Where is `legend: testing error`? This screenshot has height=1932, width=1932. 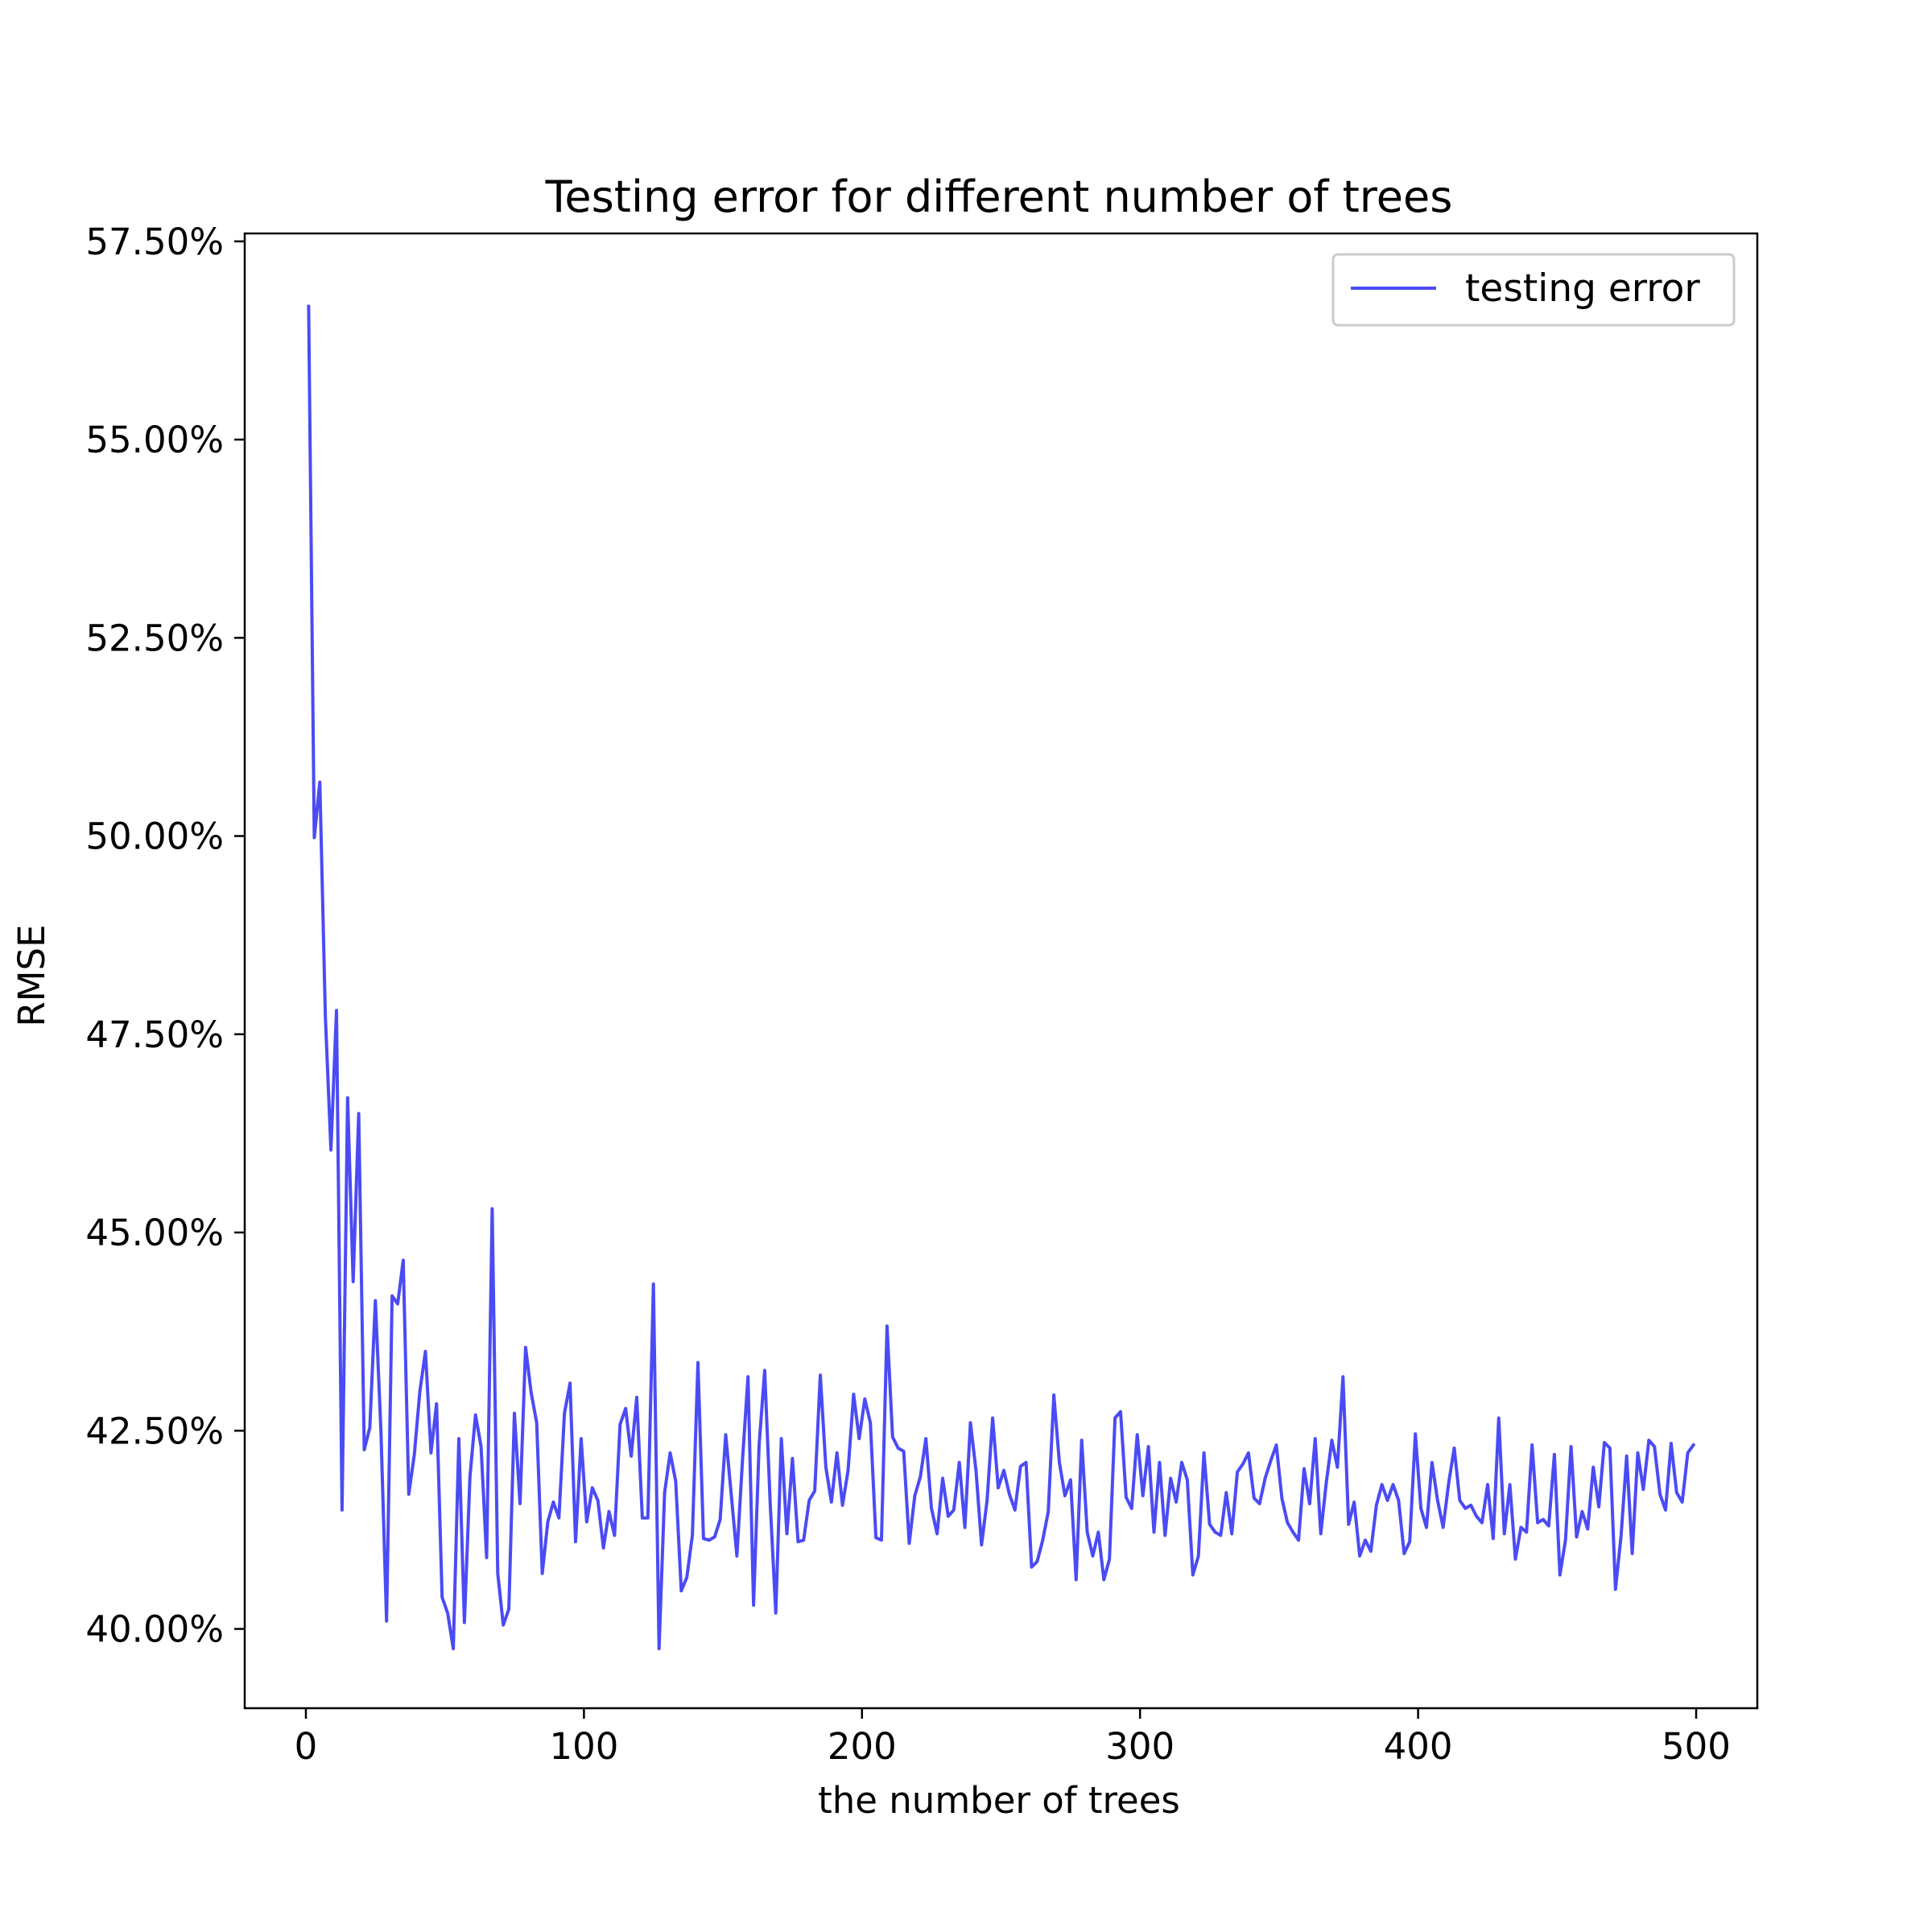
legend: testing error is located at coordinates (1533, 290).